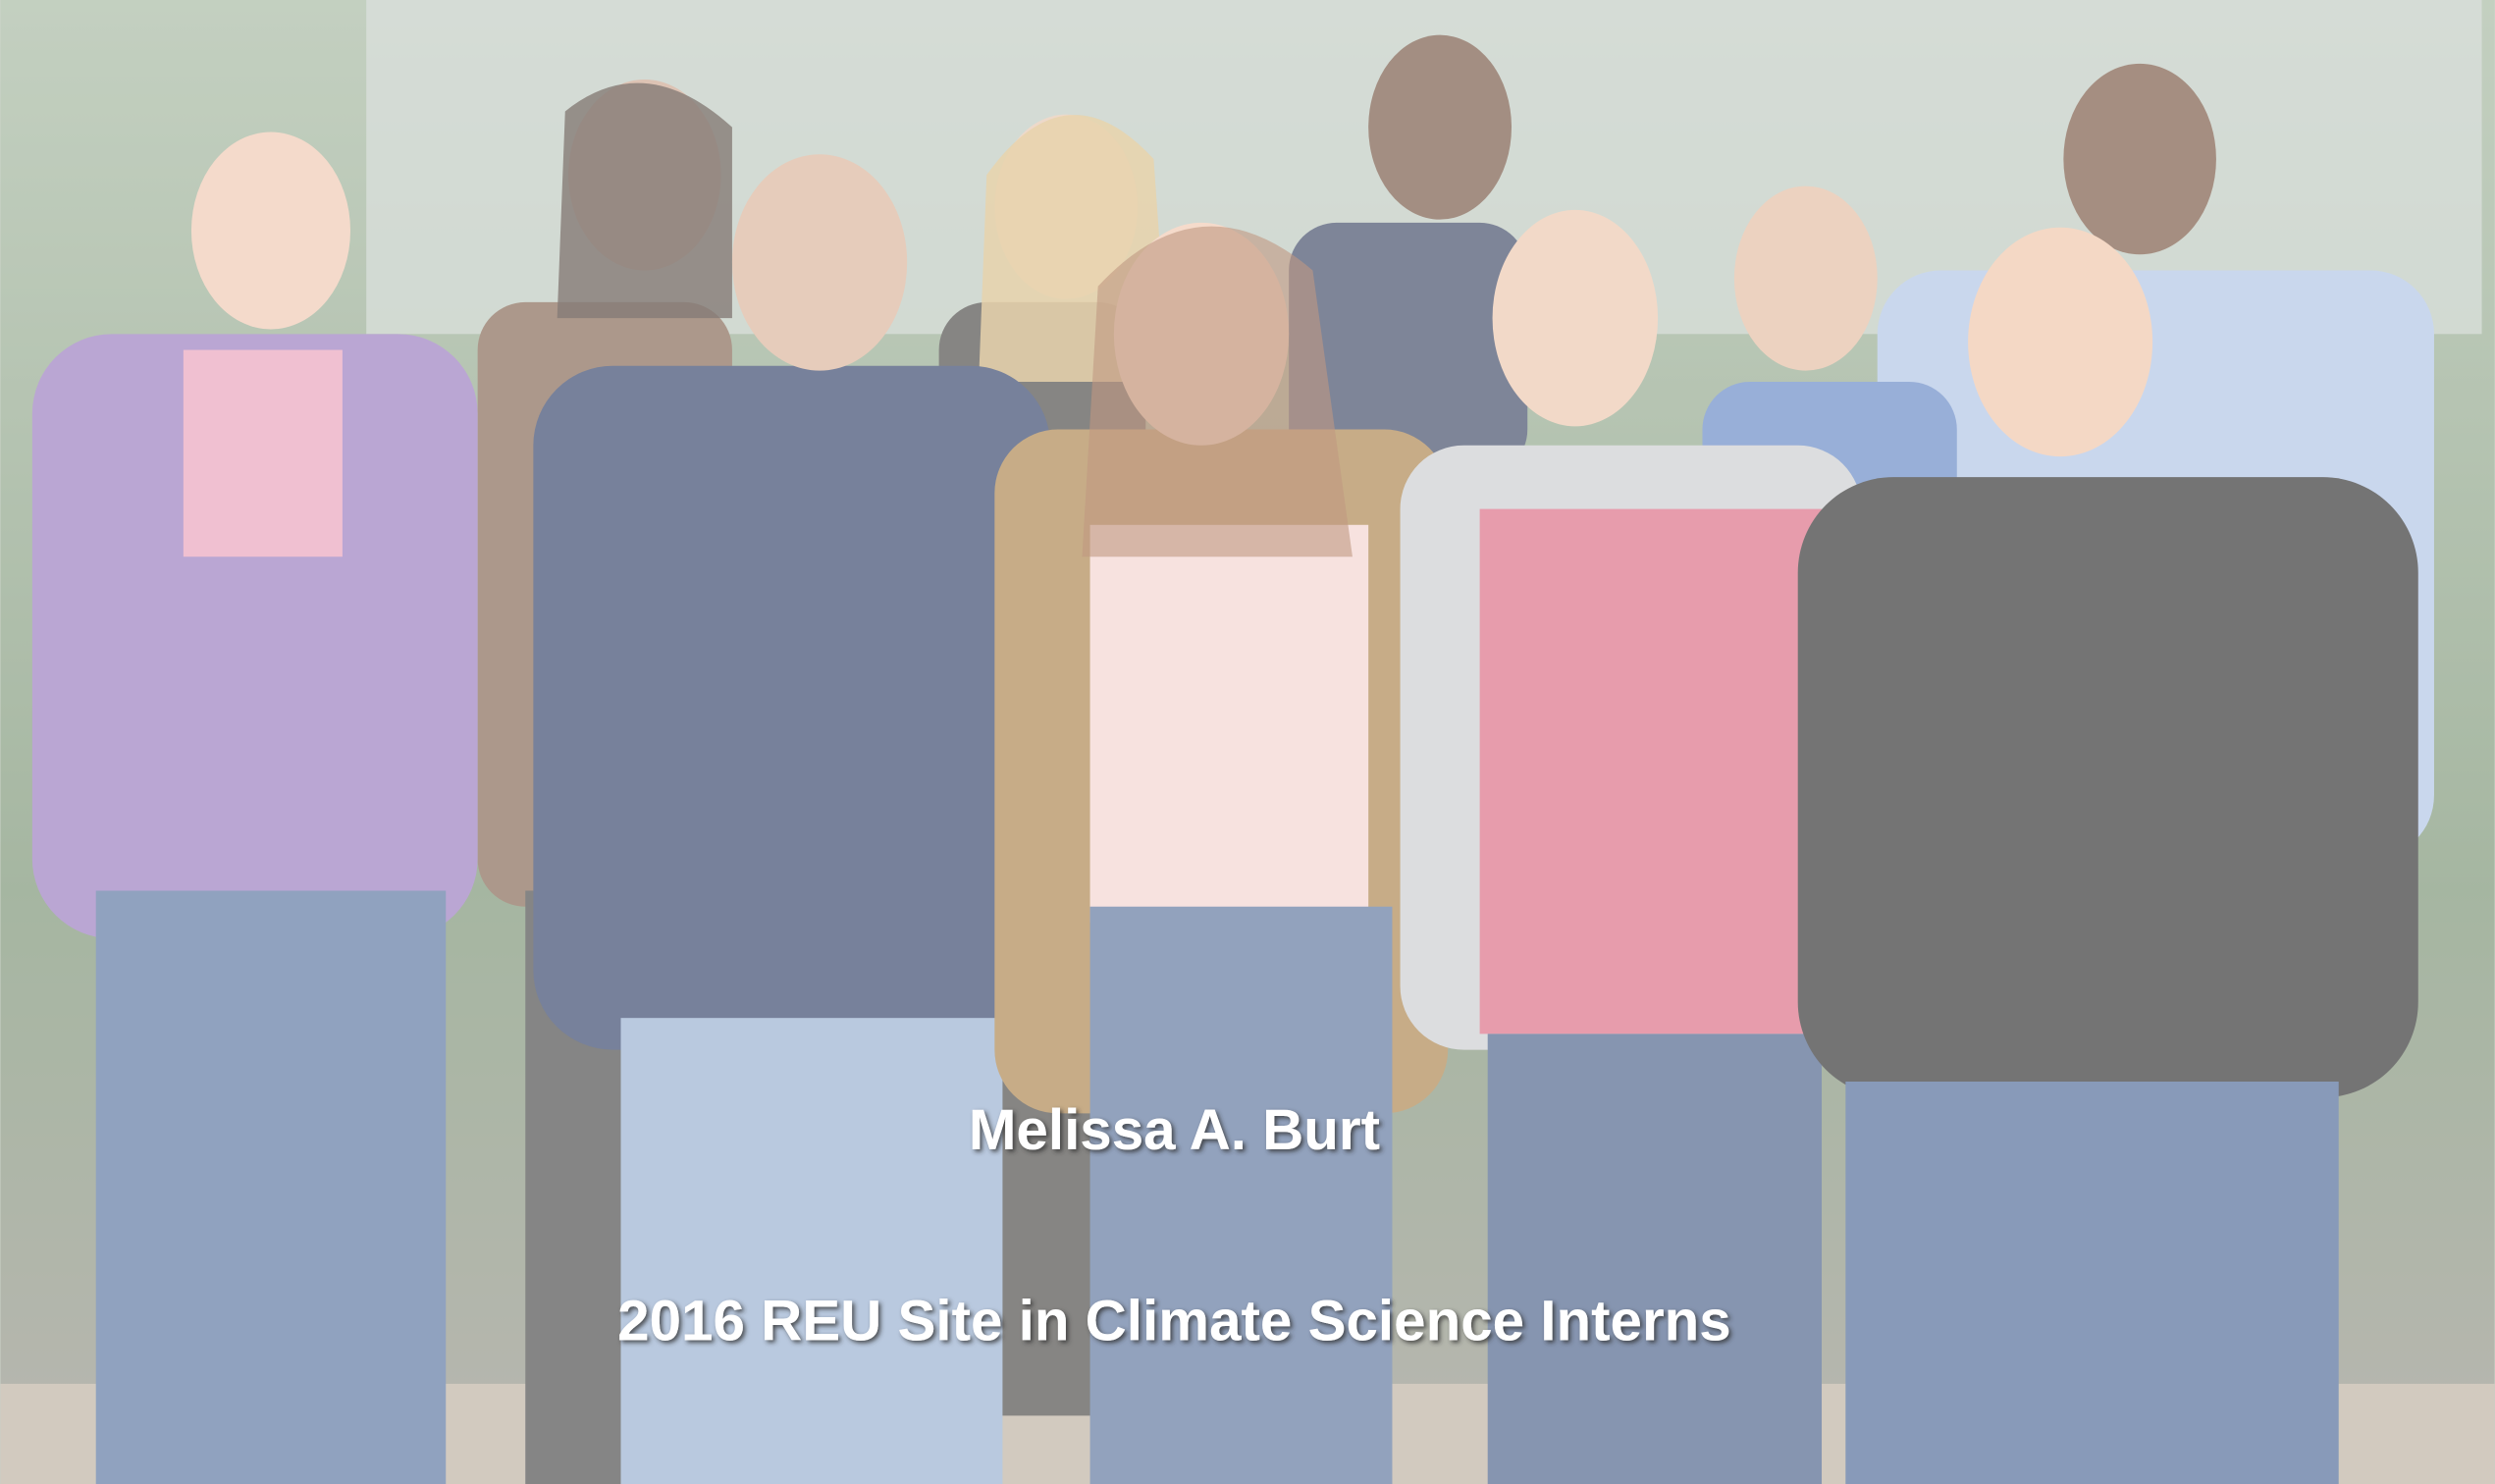  What do you see at coordinates (1174, 1130) in the screenshot?
I see `presenter-name: Melissa A. Burt` at bounding box center [1174, 1130].